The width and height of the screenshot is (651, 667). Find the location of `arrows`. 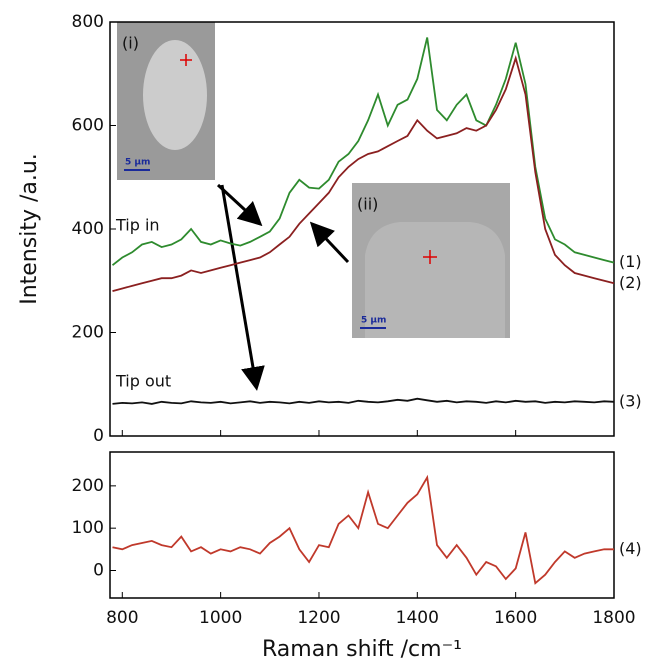

arrows is located at coordinates (283, 287).